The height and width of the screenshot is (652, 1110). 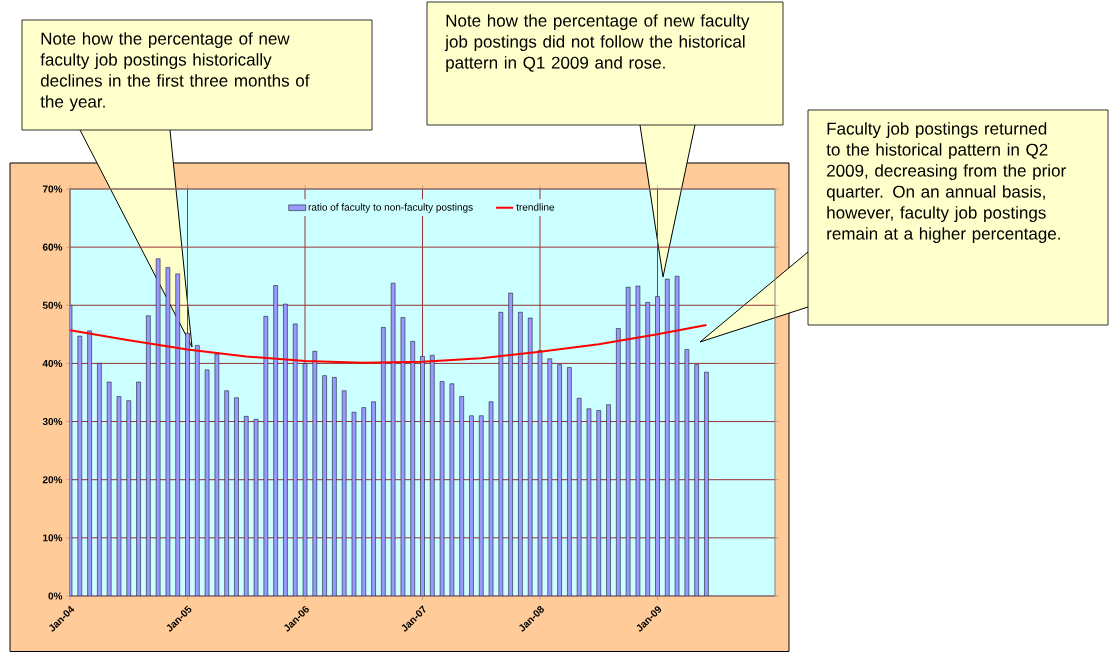 What do you see at coordinates (52, 189) in the screenshot?
I see `y-tick-label: 70%` at bounding box center [52, 189].